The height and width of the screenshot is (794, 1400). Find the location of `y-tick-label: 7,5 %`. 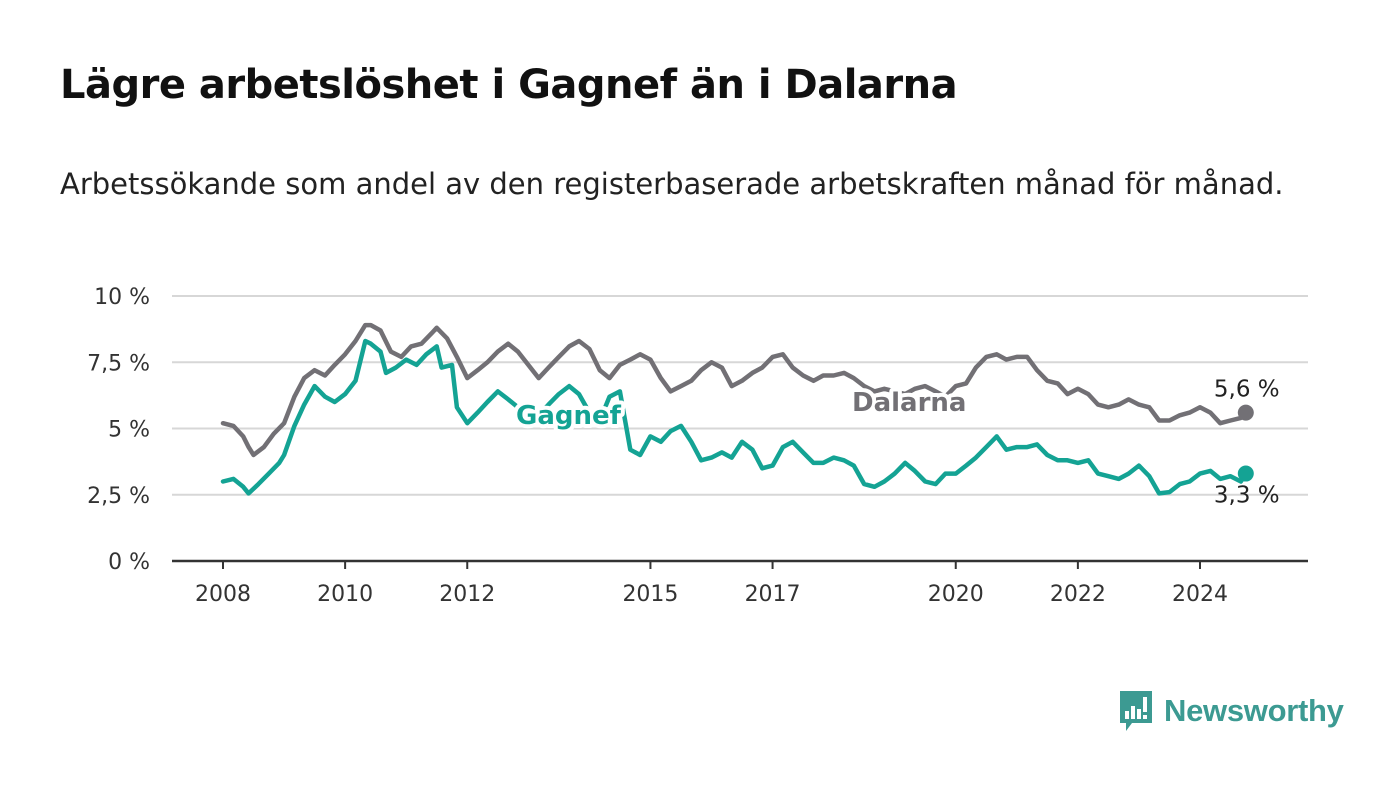

y-tick-label: 7,5 % is located at coordinates (118, 363).